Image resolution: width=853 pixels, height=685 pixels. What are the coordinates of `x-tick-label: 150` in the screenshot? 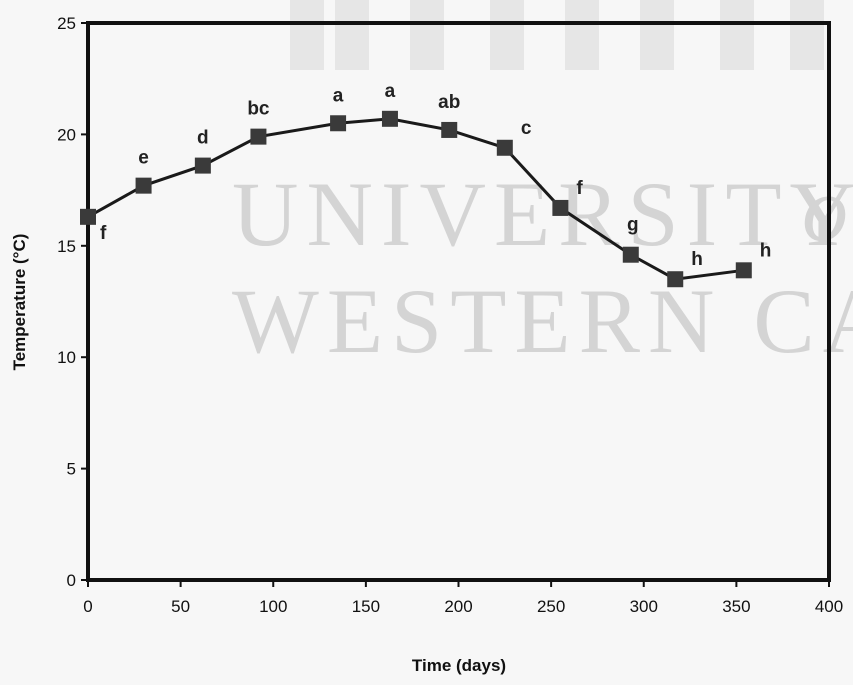 It's located at (366, 606).